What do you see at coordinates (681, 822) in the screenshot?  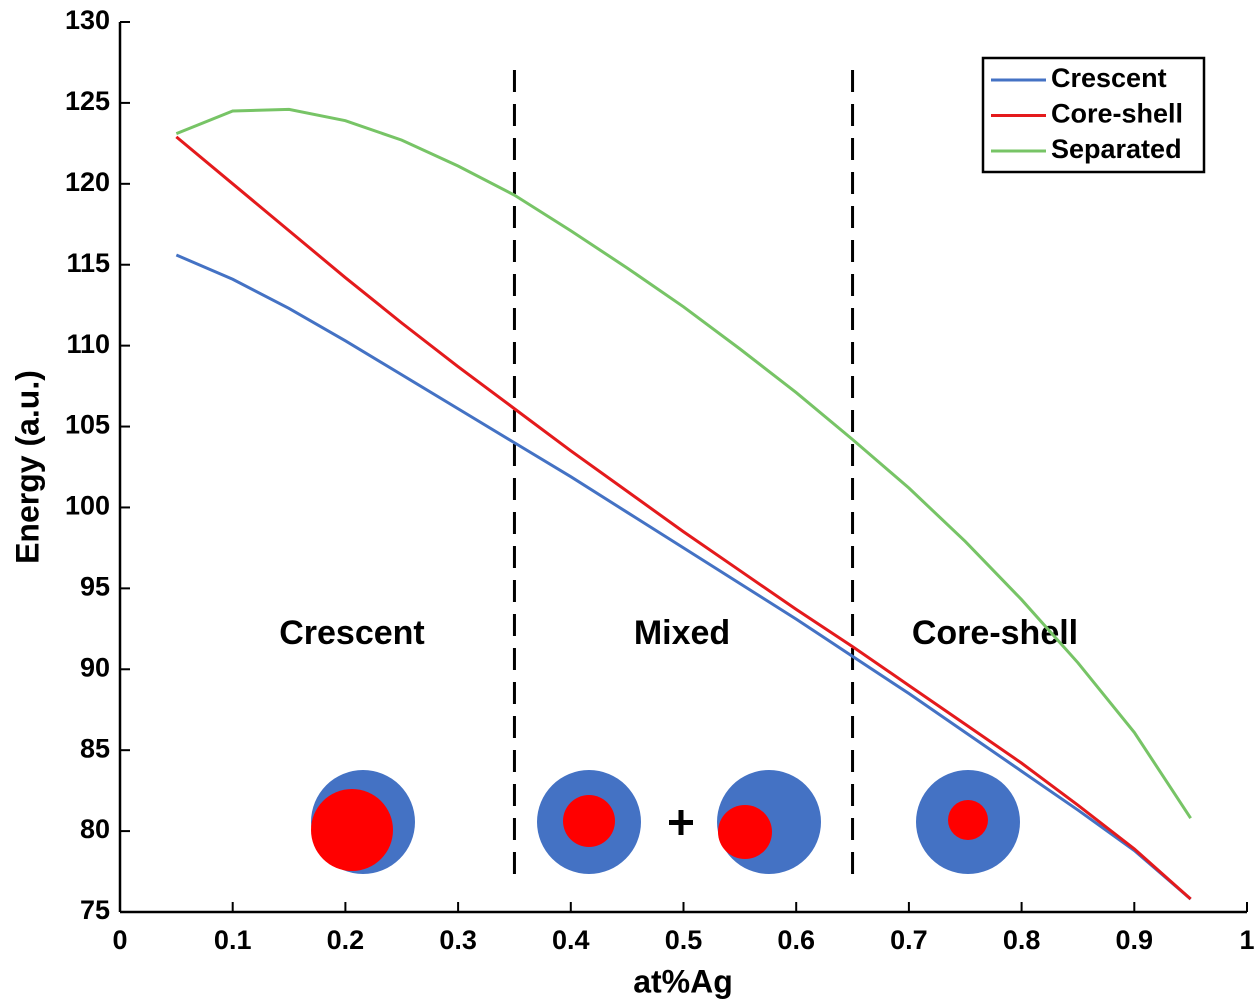 I see `plus-sign` at bounding box center [681, 822].